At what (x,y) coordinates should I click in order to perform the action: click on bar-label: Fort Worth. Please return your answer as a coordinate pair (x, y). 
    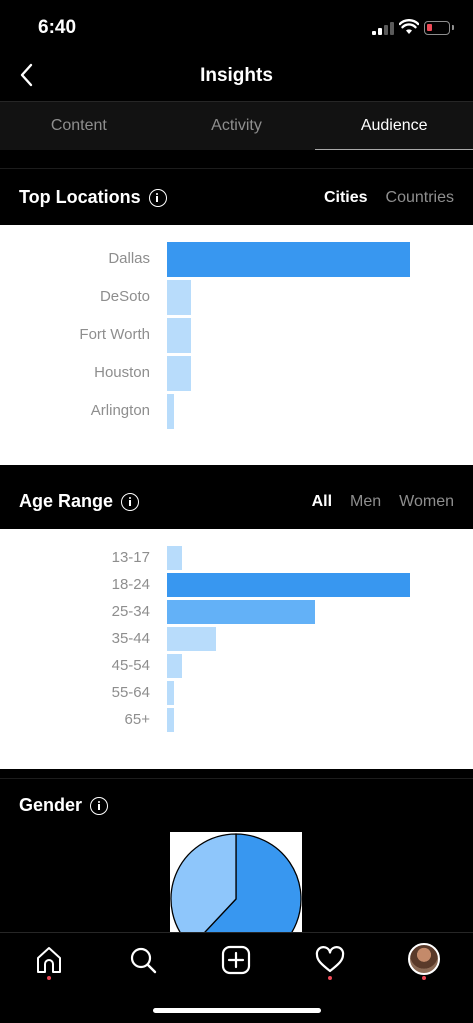
    Looking at the image, I should click on (114, 334).